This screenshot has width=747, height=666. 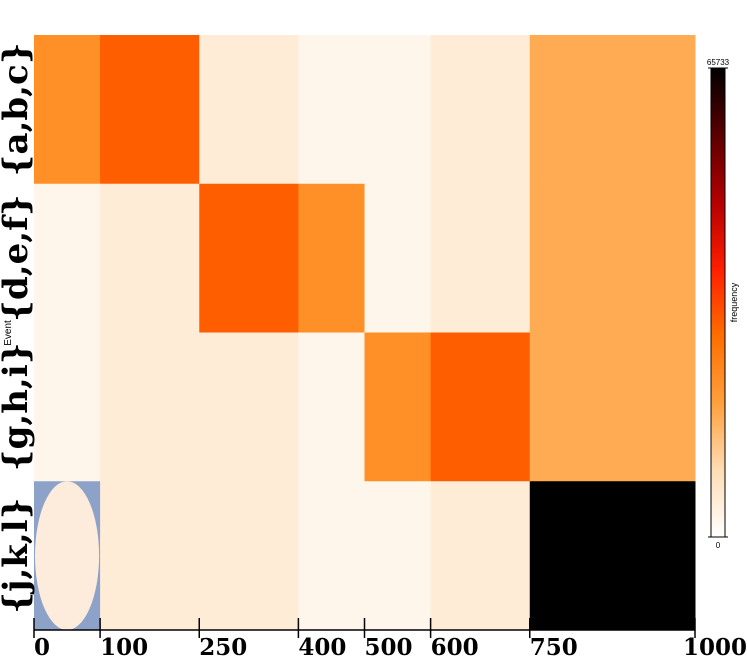 What do you see at coordinates (718, 302) in the screenshot?
I see `colorbar-gradient` at bounding box center [718, 302].